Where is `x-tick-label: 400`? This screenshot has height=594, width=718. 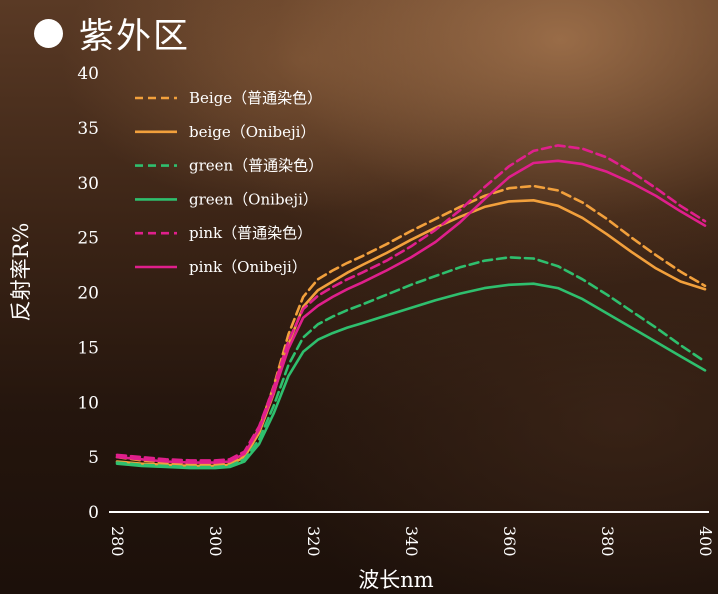 x-tick-label: 400 is located at coordinates (705, 541).